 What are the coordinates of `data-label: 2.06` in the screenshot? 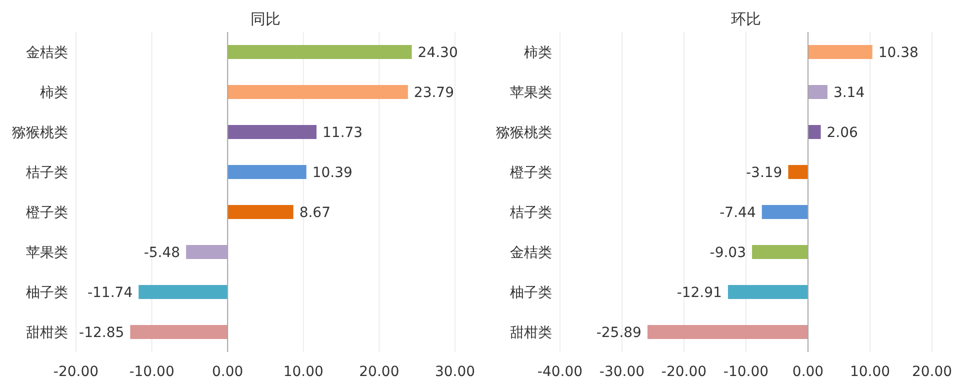 It's located at (842, 133).